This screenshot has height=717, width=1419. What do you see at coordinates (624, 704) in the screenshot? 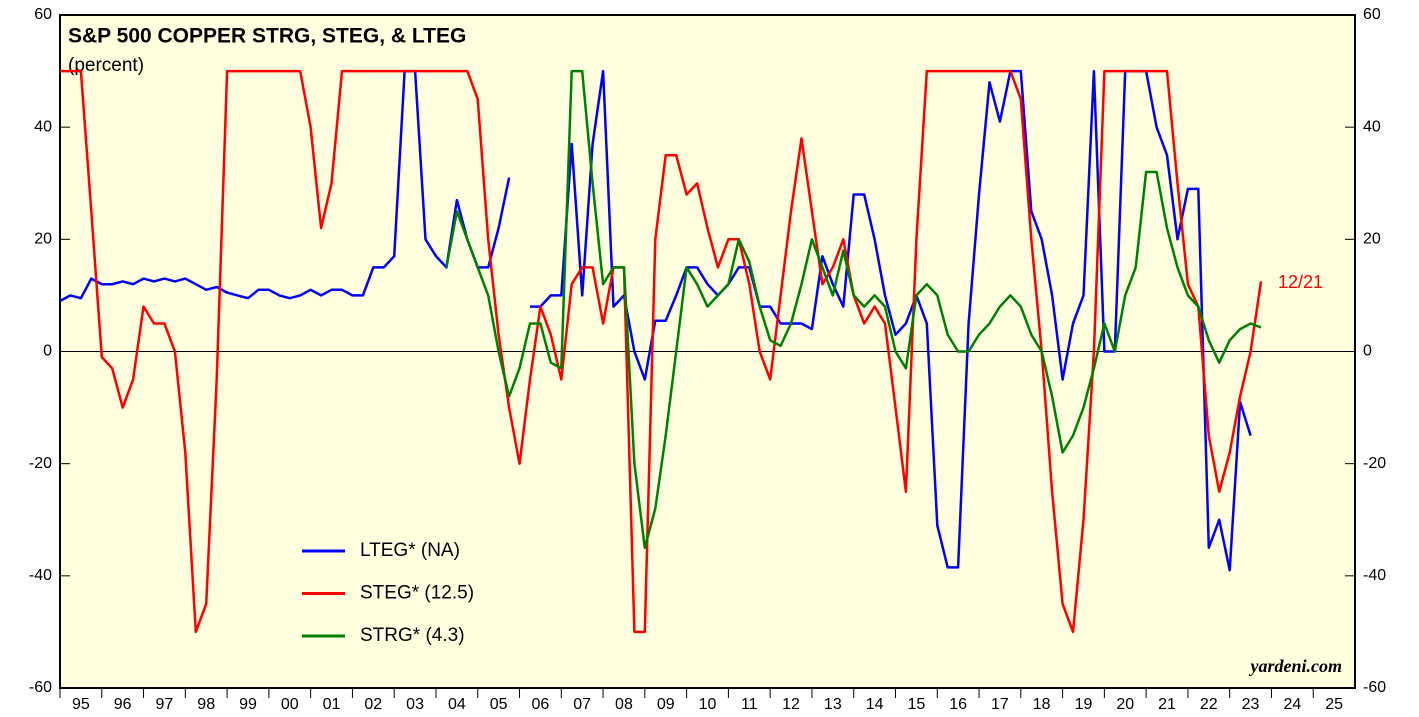
I see `x-tick-label: 08` at bounding box center [624, 704].